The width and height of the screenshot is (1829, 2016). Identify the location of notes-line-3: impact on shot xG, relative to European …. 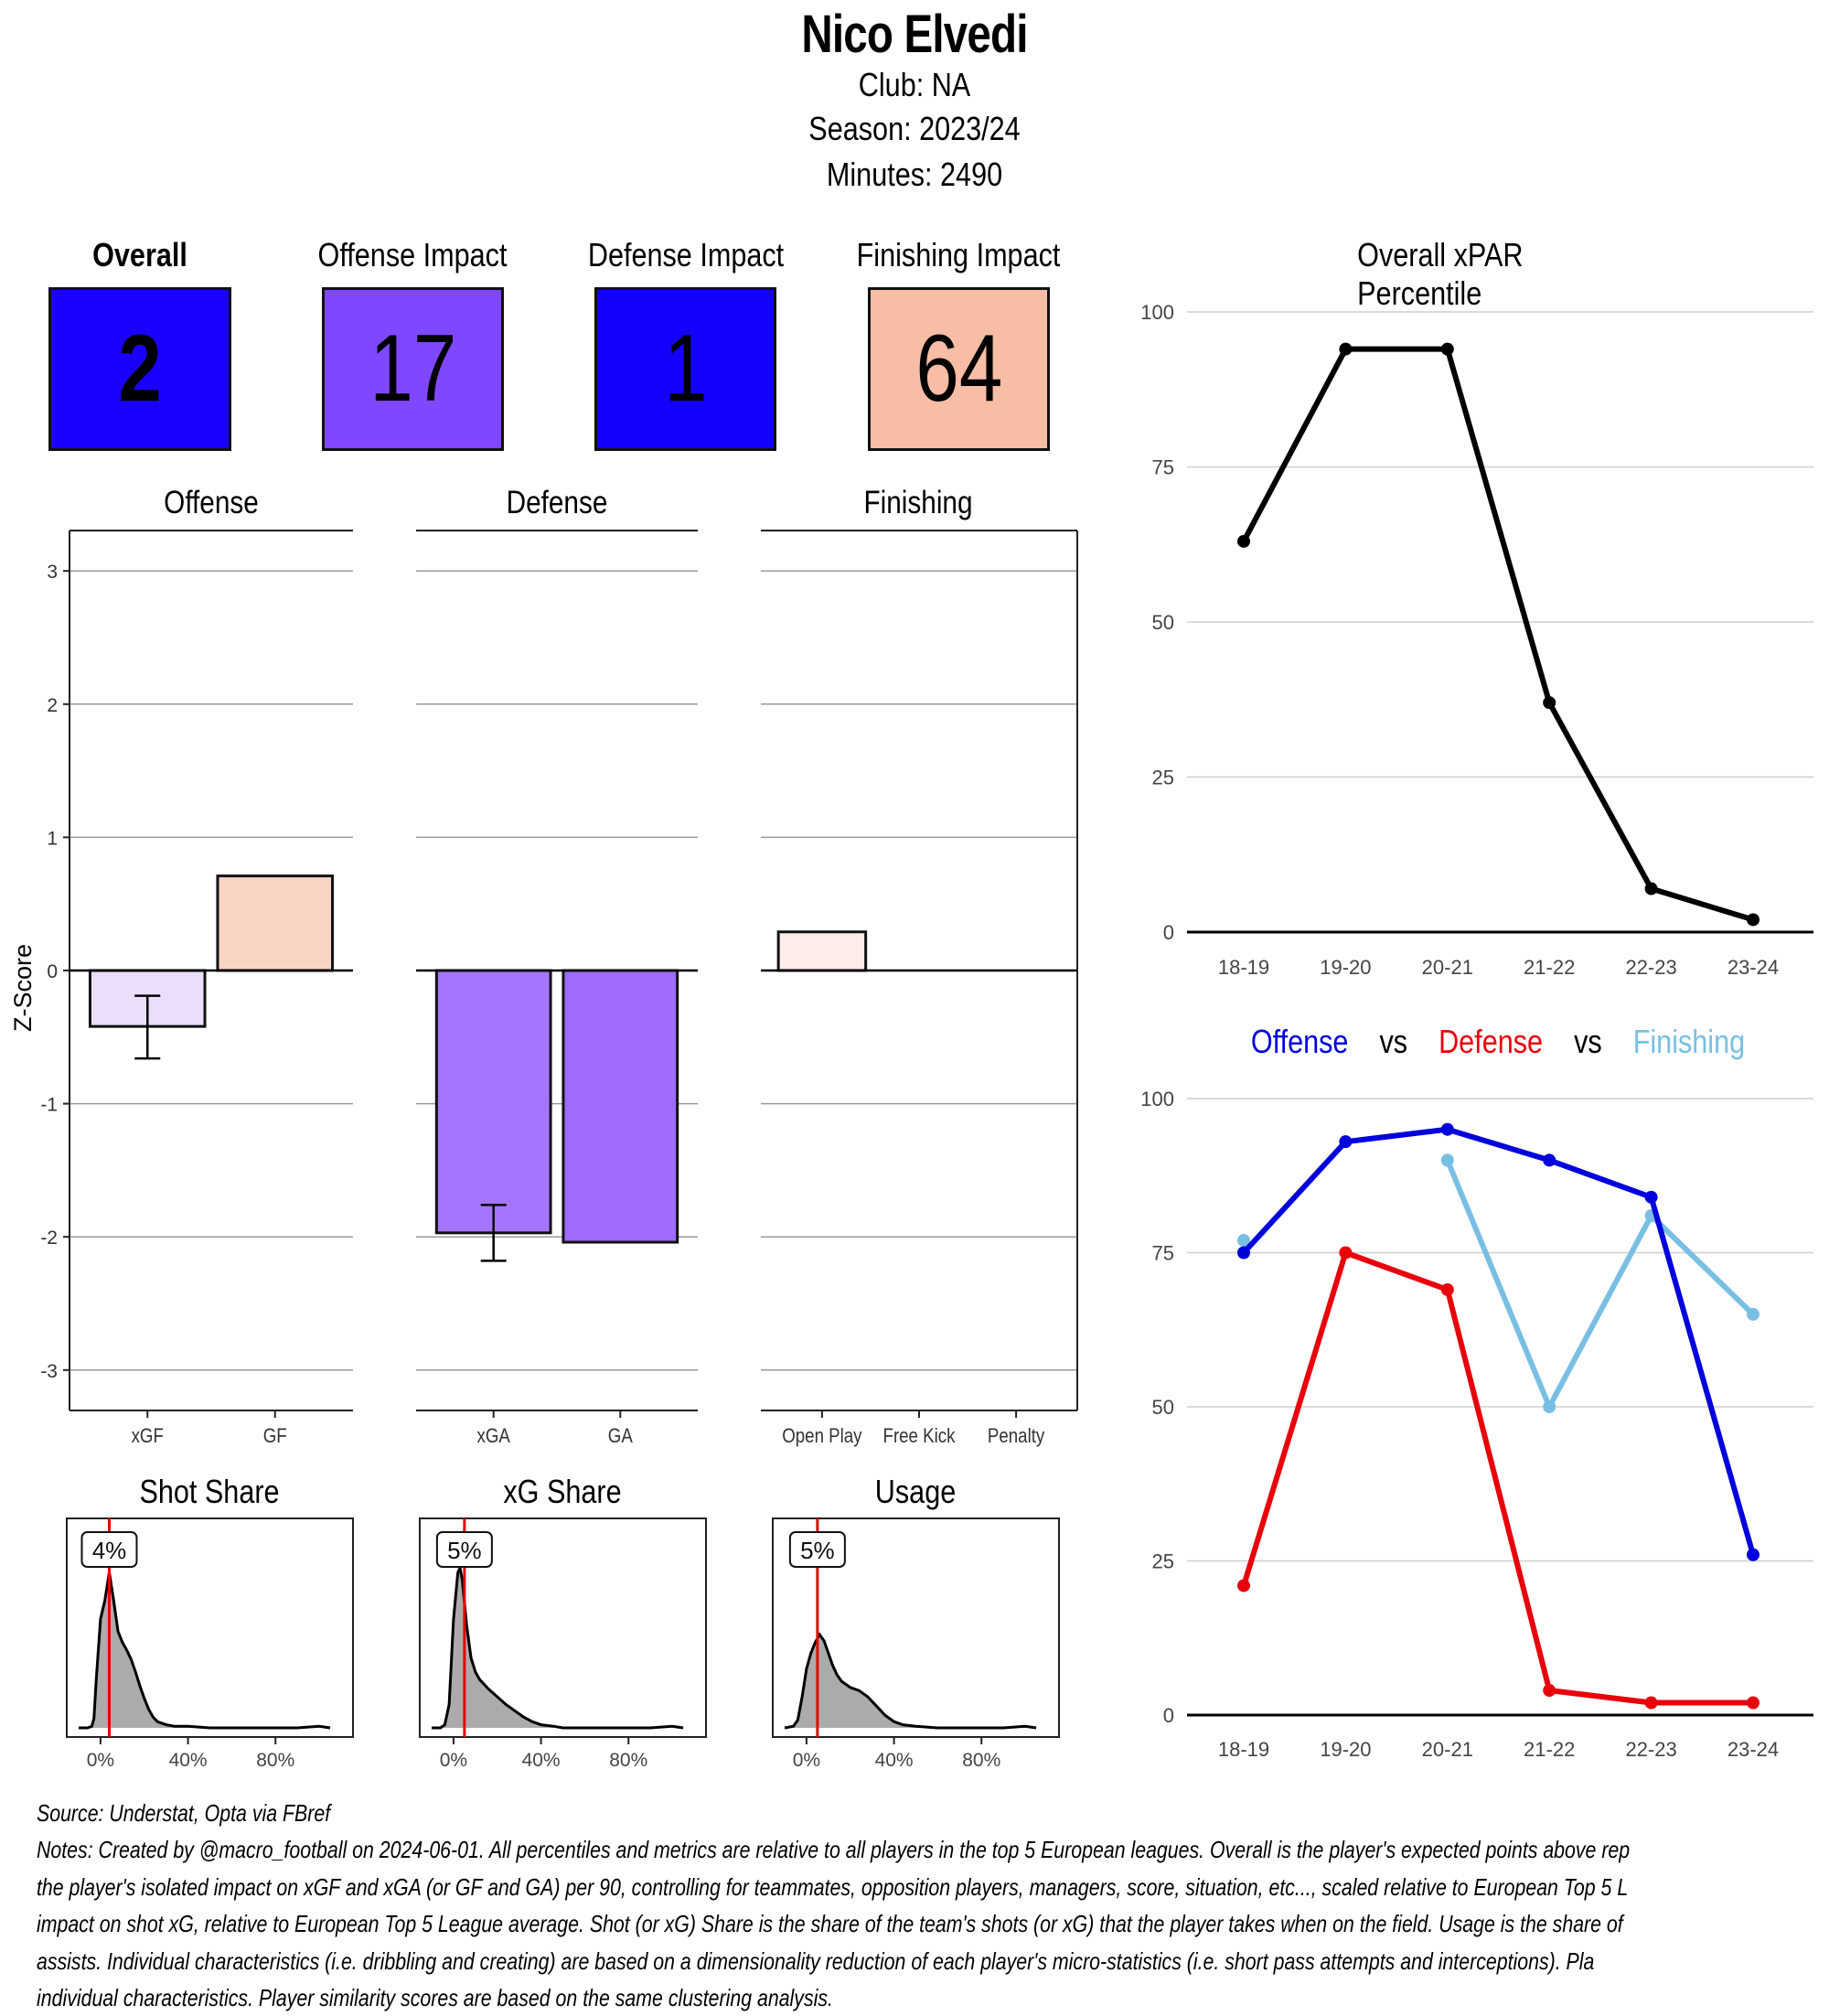
(830, 1924).